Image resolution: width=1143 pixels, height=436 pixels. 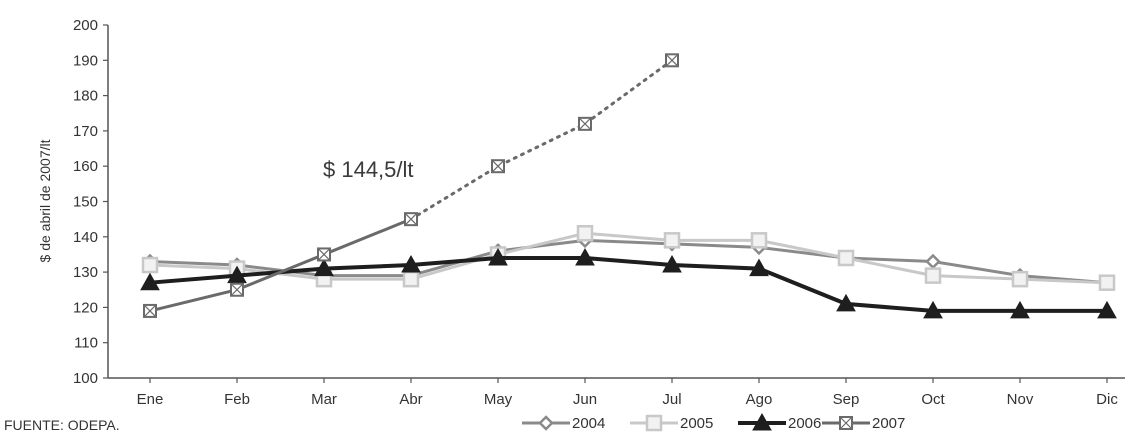 I want to click on legend-item: 2004, so click(x=563, y=423).